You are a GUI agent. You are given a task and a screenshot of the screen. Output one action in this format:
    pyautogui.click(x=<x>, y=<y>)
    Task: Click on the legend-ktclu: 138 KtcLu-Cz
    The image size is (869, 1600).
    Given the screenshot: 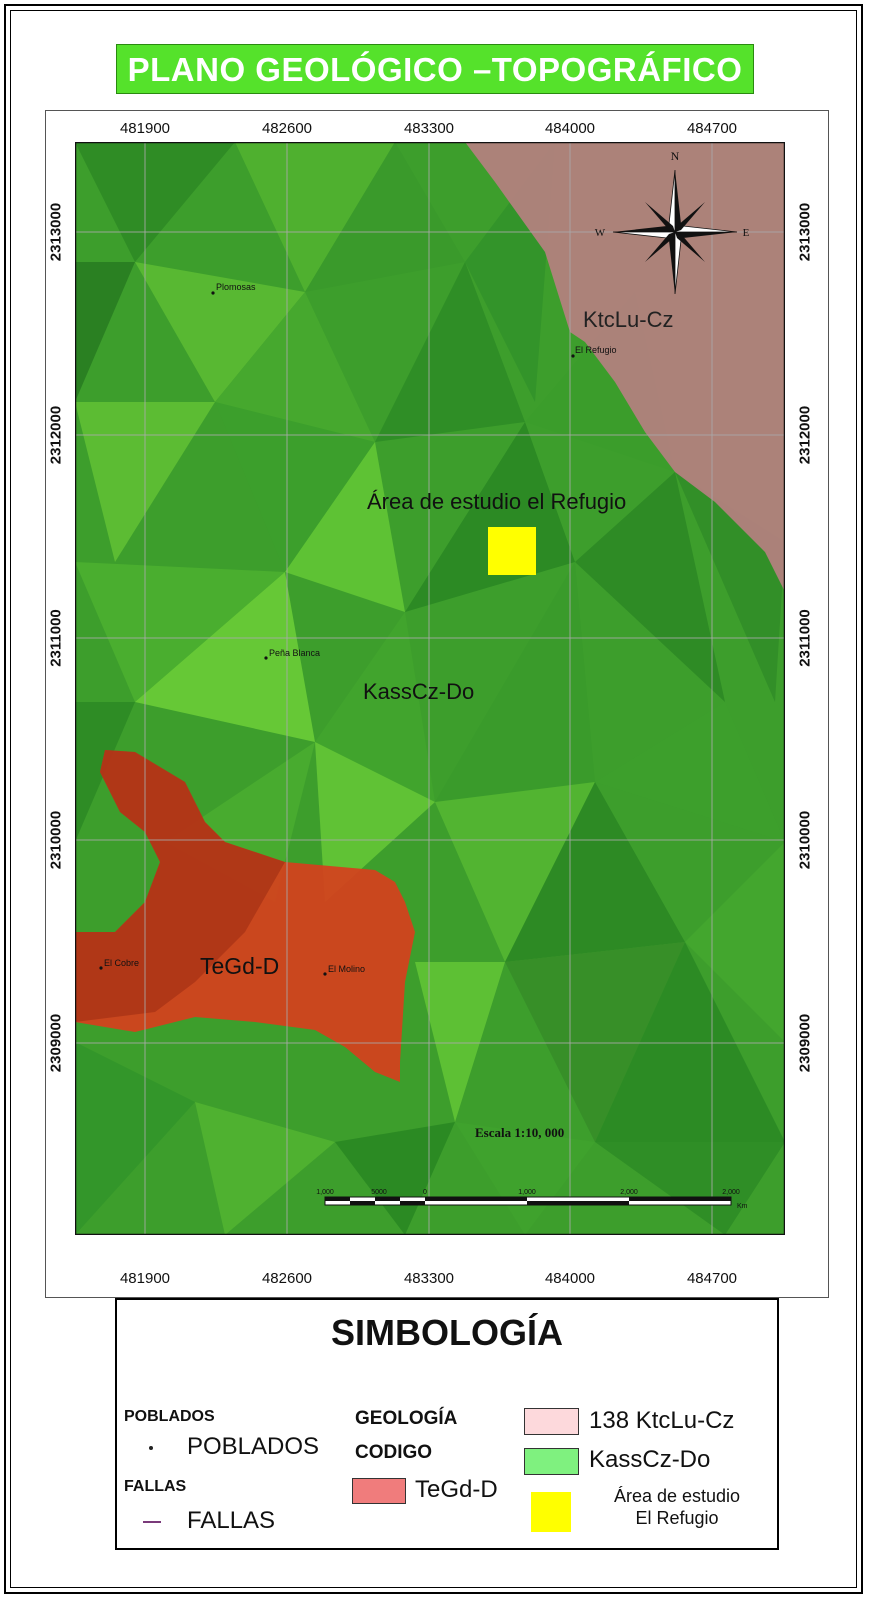 What is the action you would take?
    pyautogui.click(x=662, y=1420)
    